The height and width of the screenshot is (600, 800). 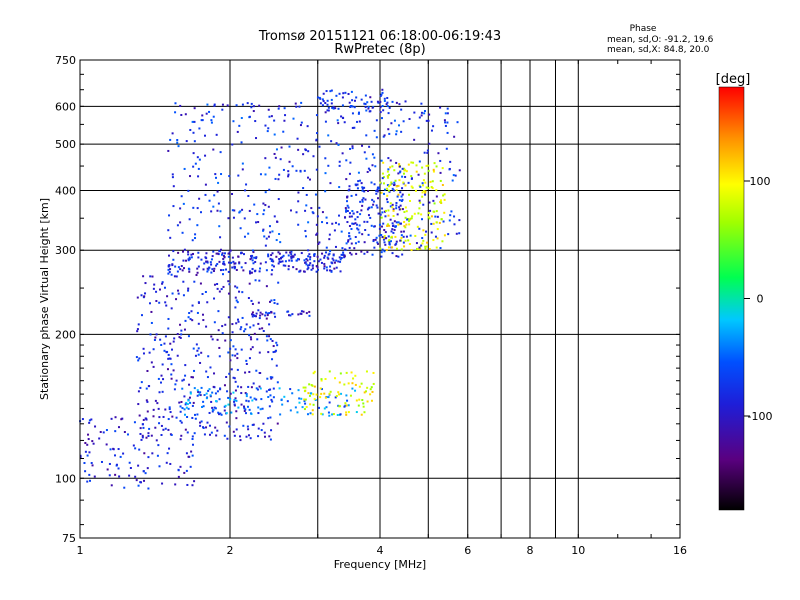 What do you see at coordinates (731, 298) in the screenshot?
I see `colorbar-gradient` at bounding box center [731, 298].